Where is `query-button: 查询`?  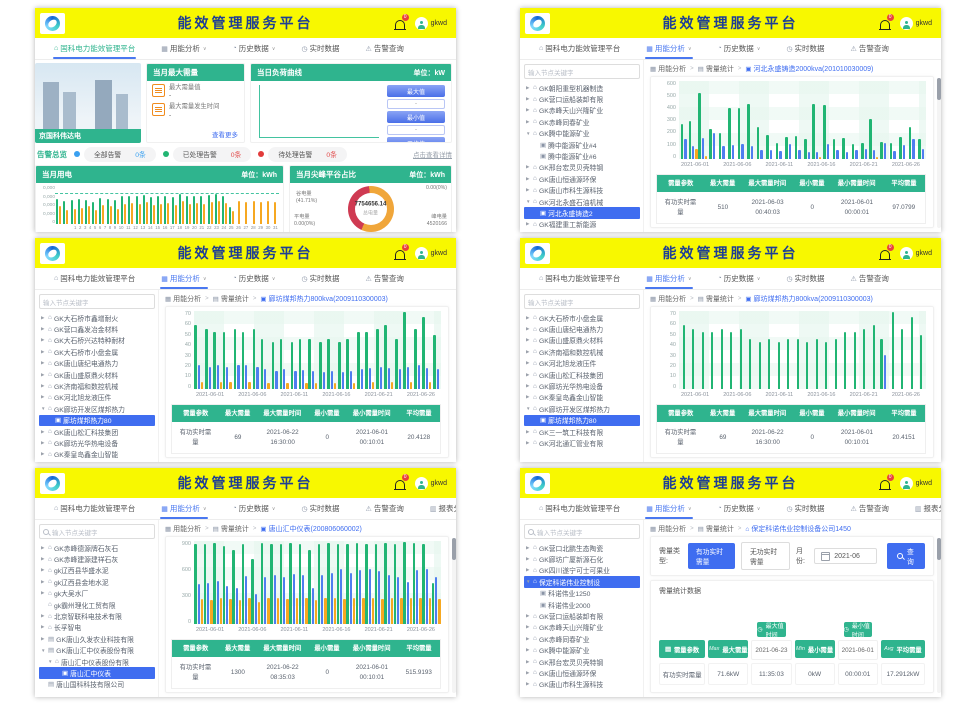
query-button: 查询 is located at coordinates (906, 556).